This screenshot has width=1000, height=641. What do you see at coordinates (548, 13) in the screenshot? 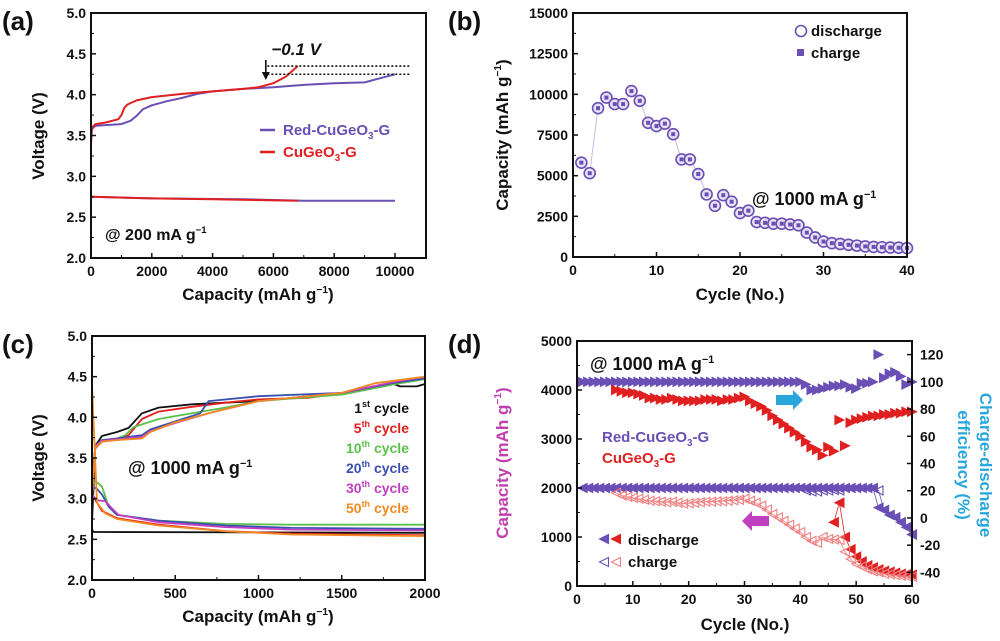
I see `y-tick-label: 15000` at bounding box center [548, 13].